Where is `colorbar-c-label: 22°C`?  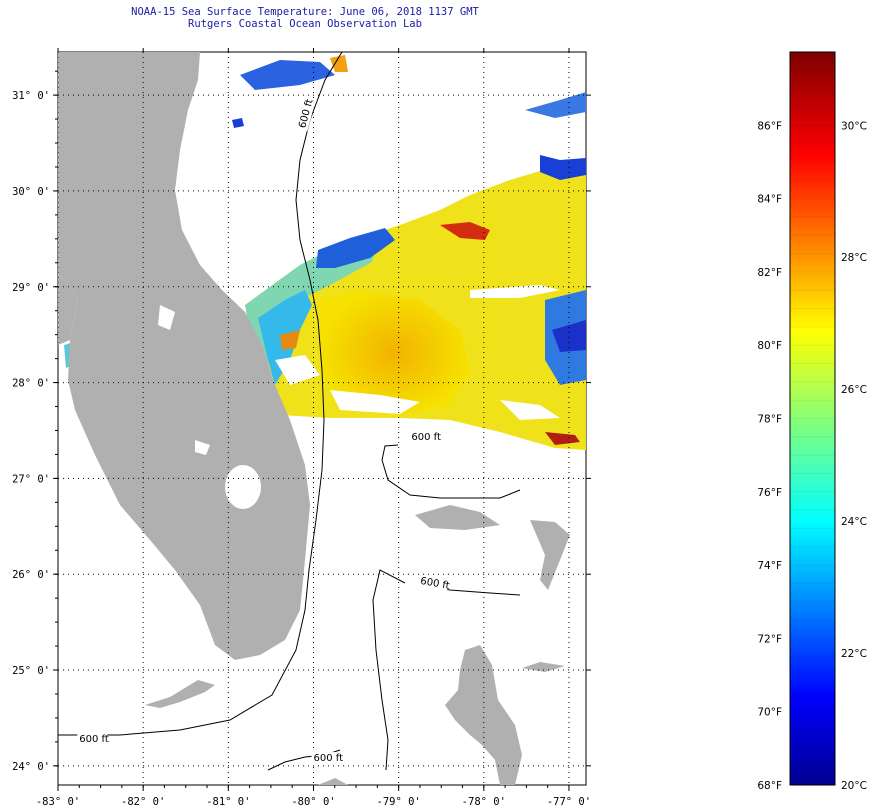
colorbar-c-label: 22°C is located at coordinates (854, 654).